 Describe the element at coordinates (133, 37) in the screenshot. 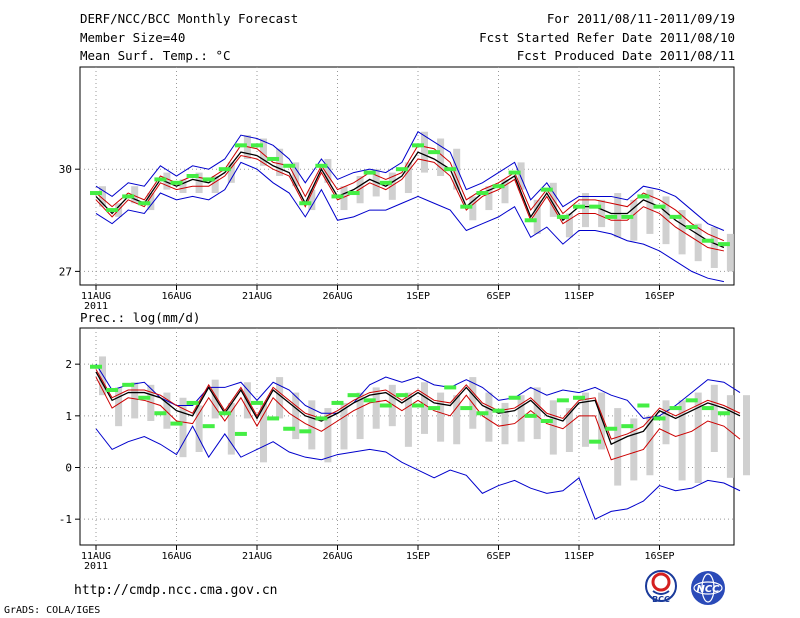

I see `member-size: Member Size=40` at that location.